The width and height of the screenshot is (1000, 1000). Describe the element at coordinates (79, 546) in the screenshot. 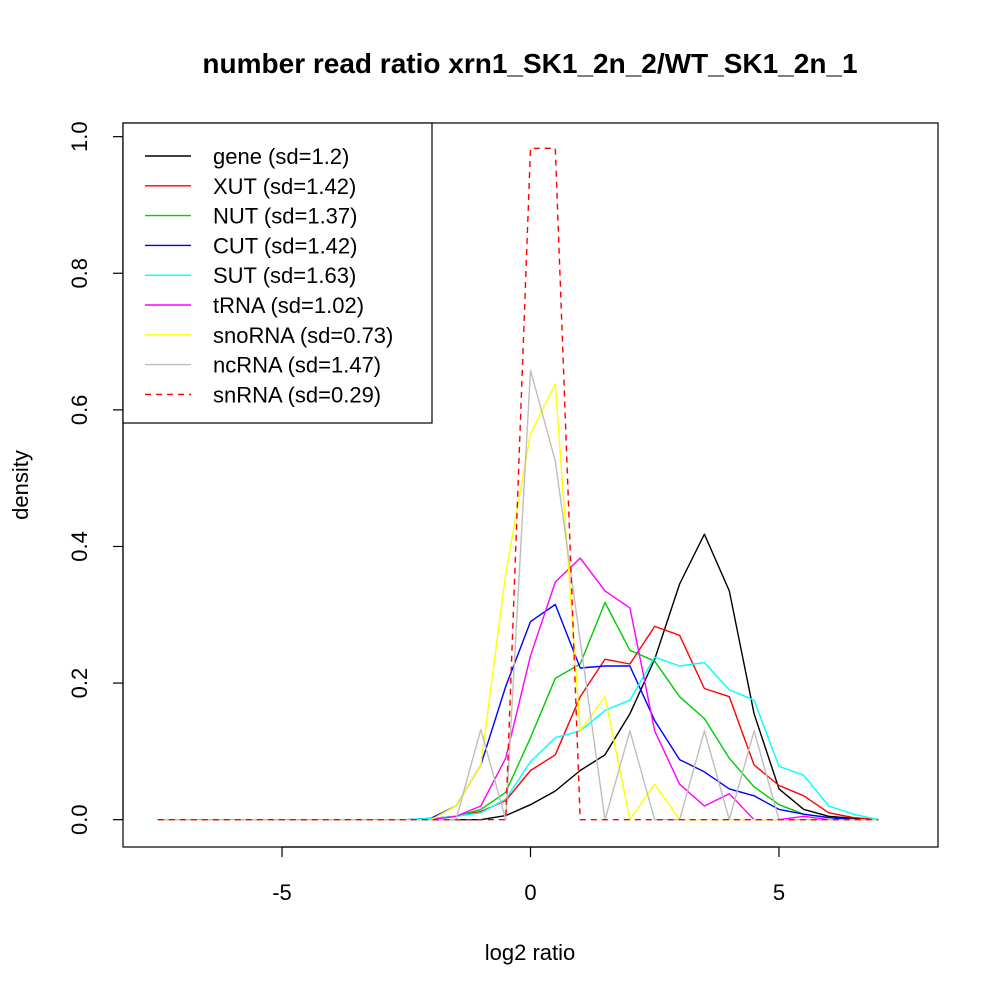

I see `y-tick-label: 0.4` at that location.